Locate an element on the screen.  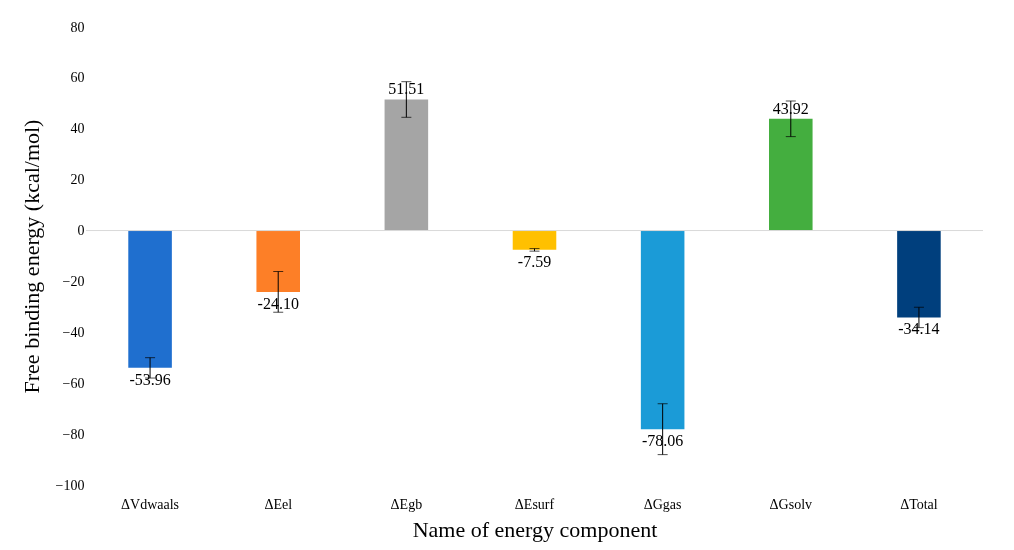
y-tick-label: −20 is located at coordinates (73, 281).